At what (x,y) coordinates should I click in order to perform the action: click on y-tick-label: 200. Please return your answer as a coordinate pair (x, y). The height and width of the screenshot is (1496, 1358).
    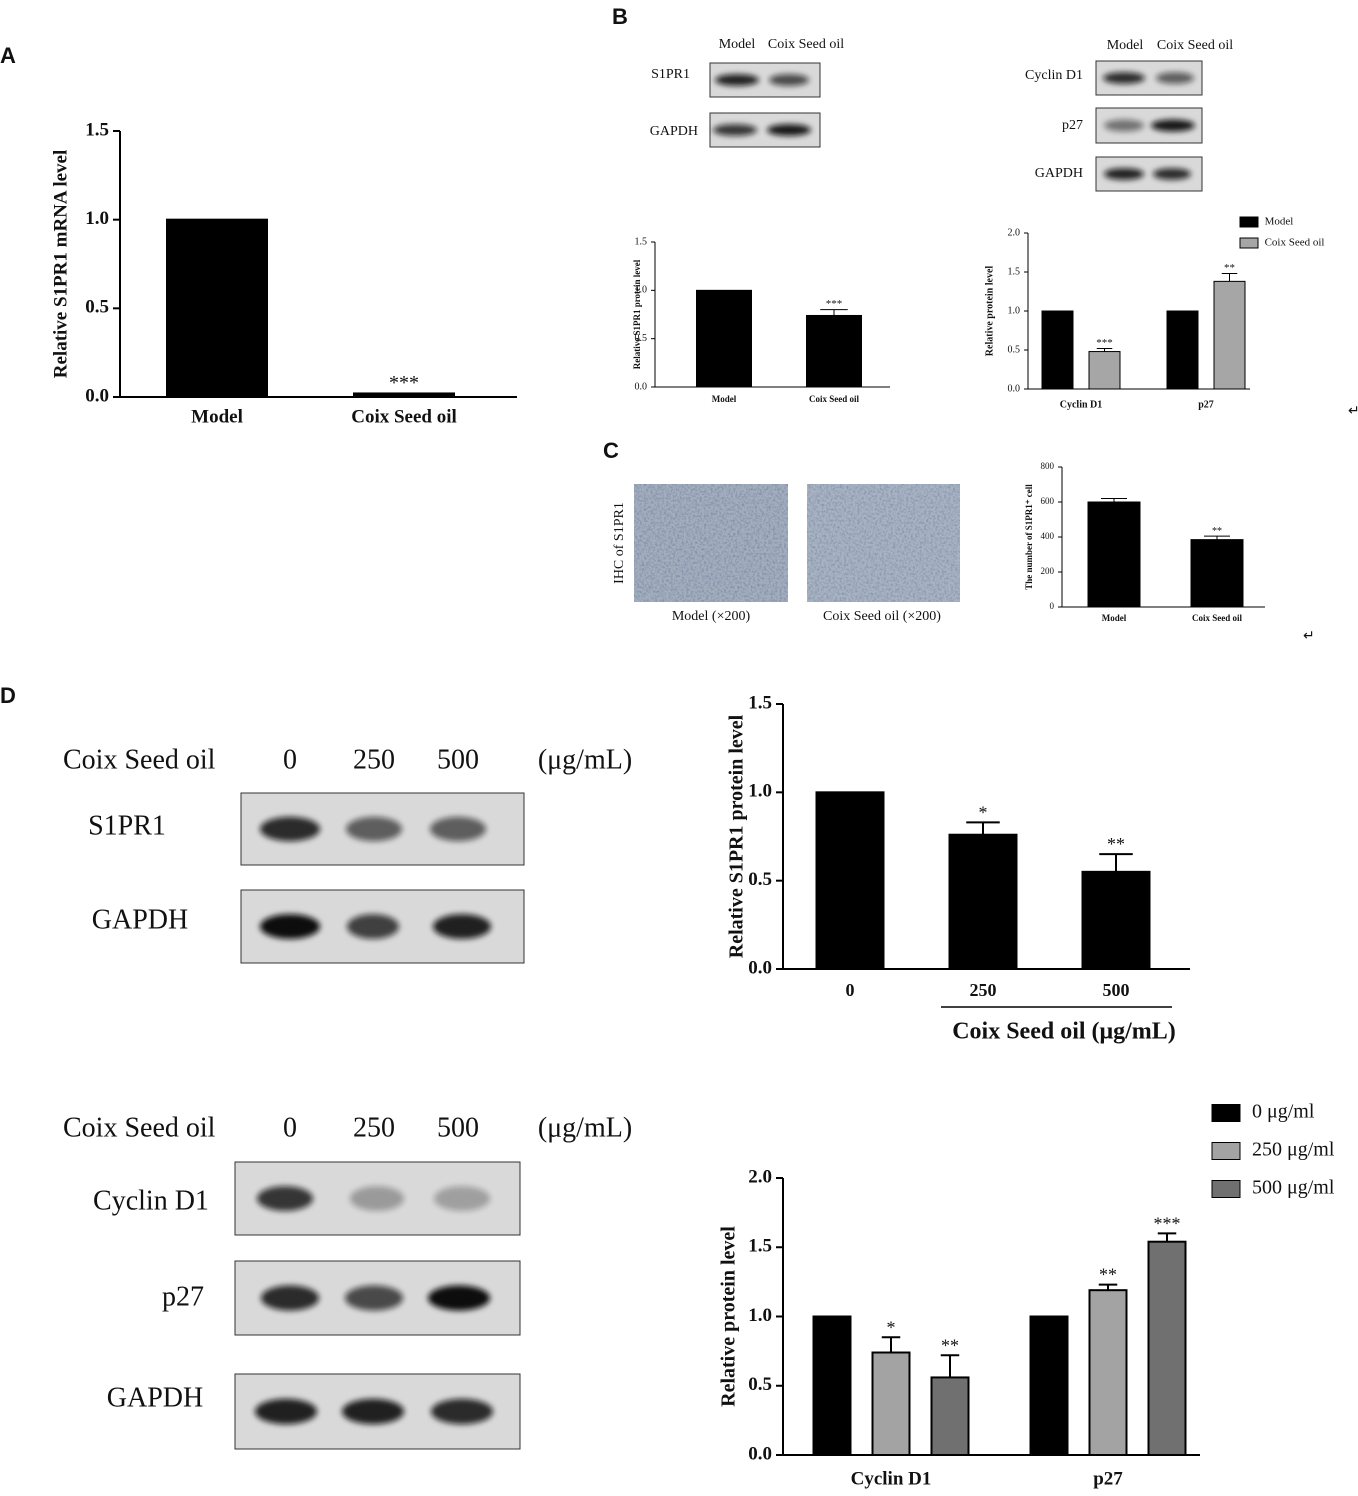
    Looking at the image, I should click on (1048, 571).